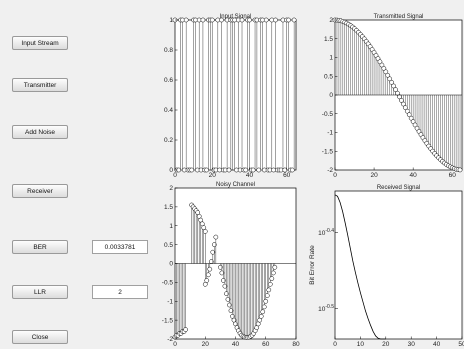 The height and width of the screenshot is (349, 464). What do you see at coordinates (40, 132) in the screenshot?
I see `add-noise-button: Add Noise` at bounding box center [40, 132].